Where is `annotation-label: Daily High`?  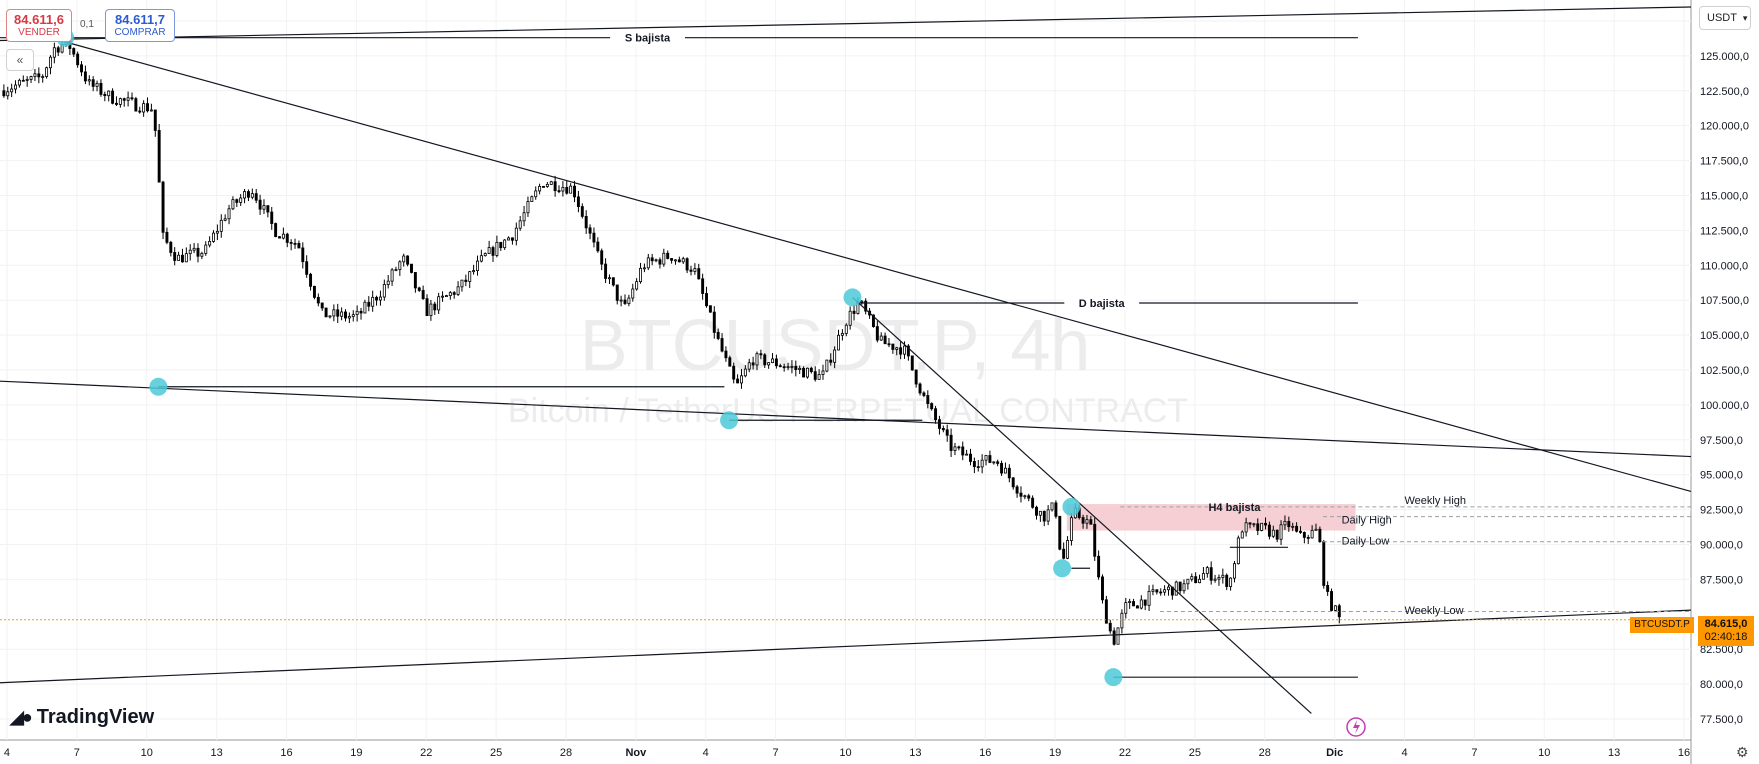 annotation-label: Daily High is located at coordinates (1367, 520).